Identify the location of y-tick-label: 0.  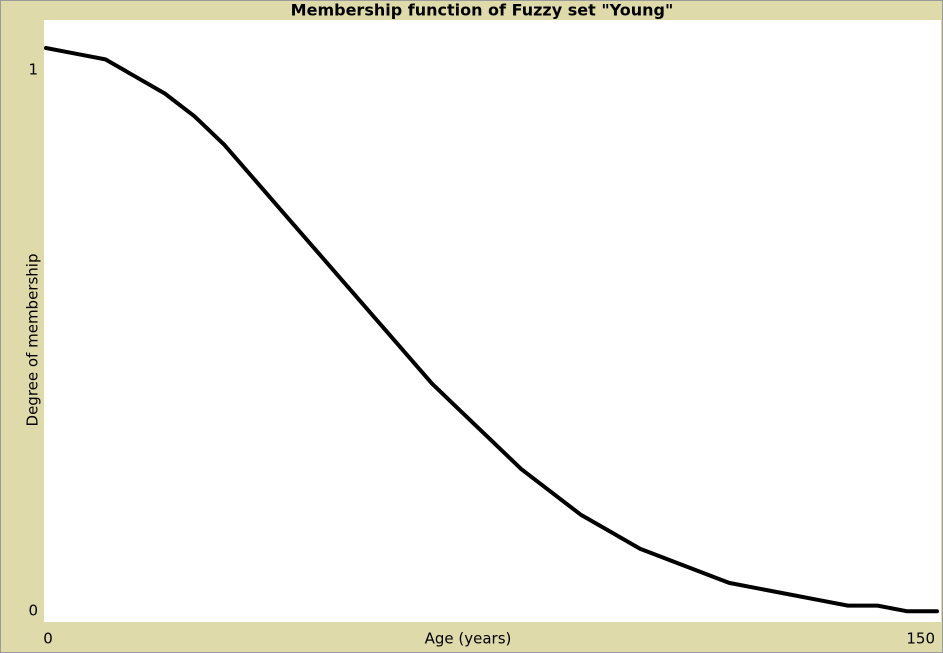
(33, 611).